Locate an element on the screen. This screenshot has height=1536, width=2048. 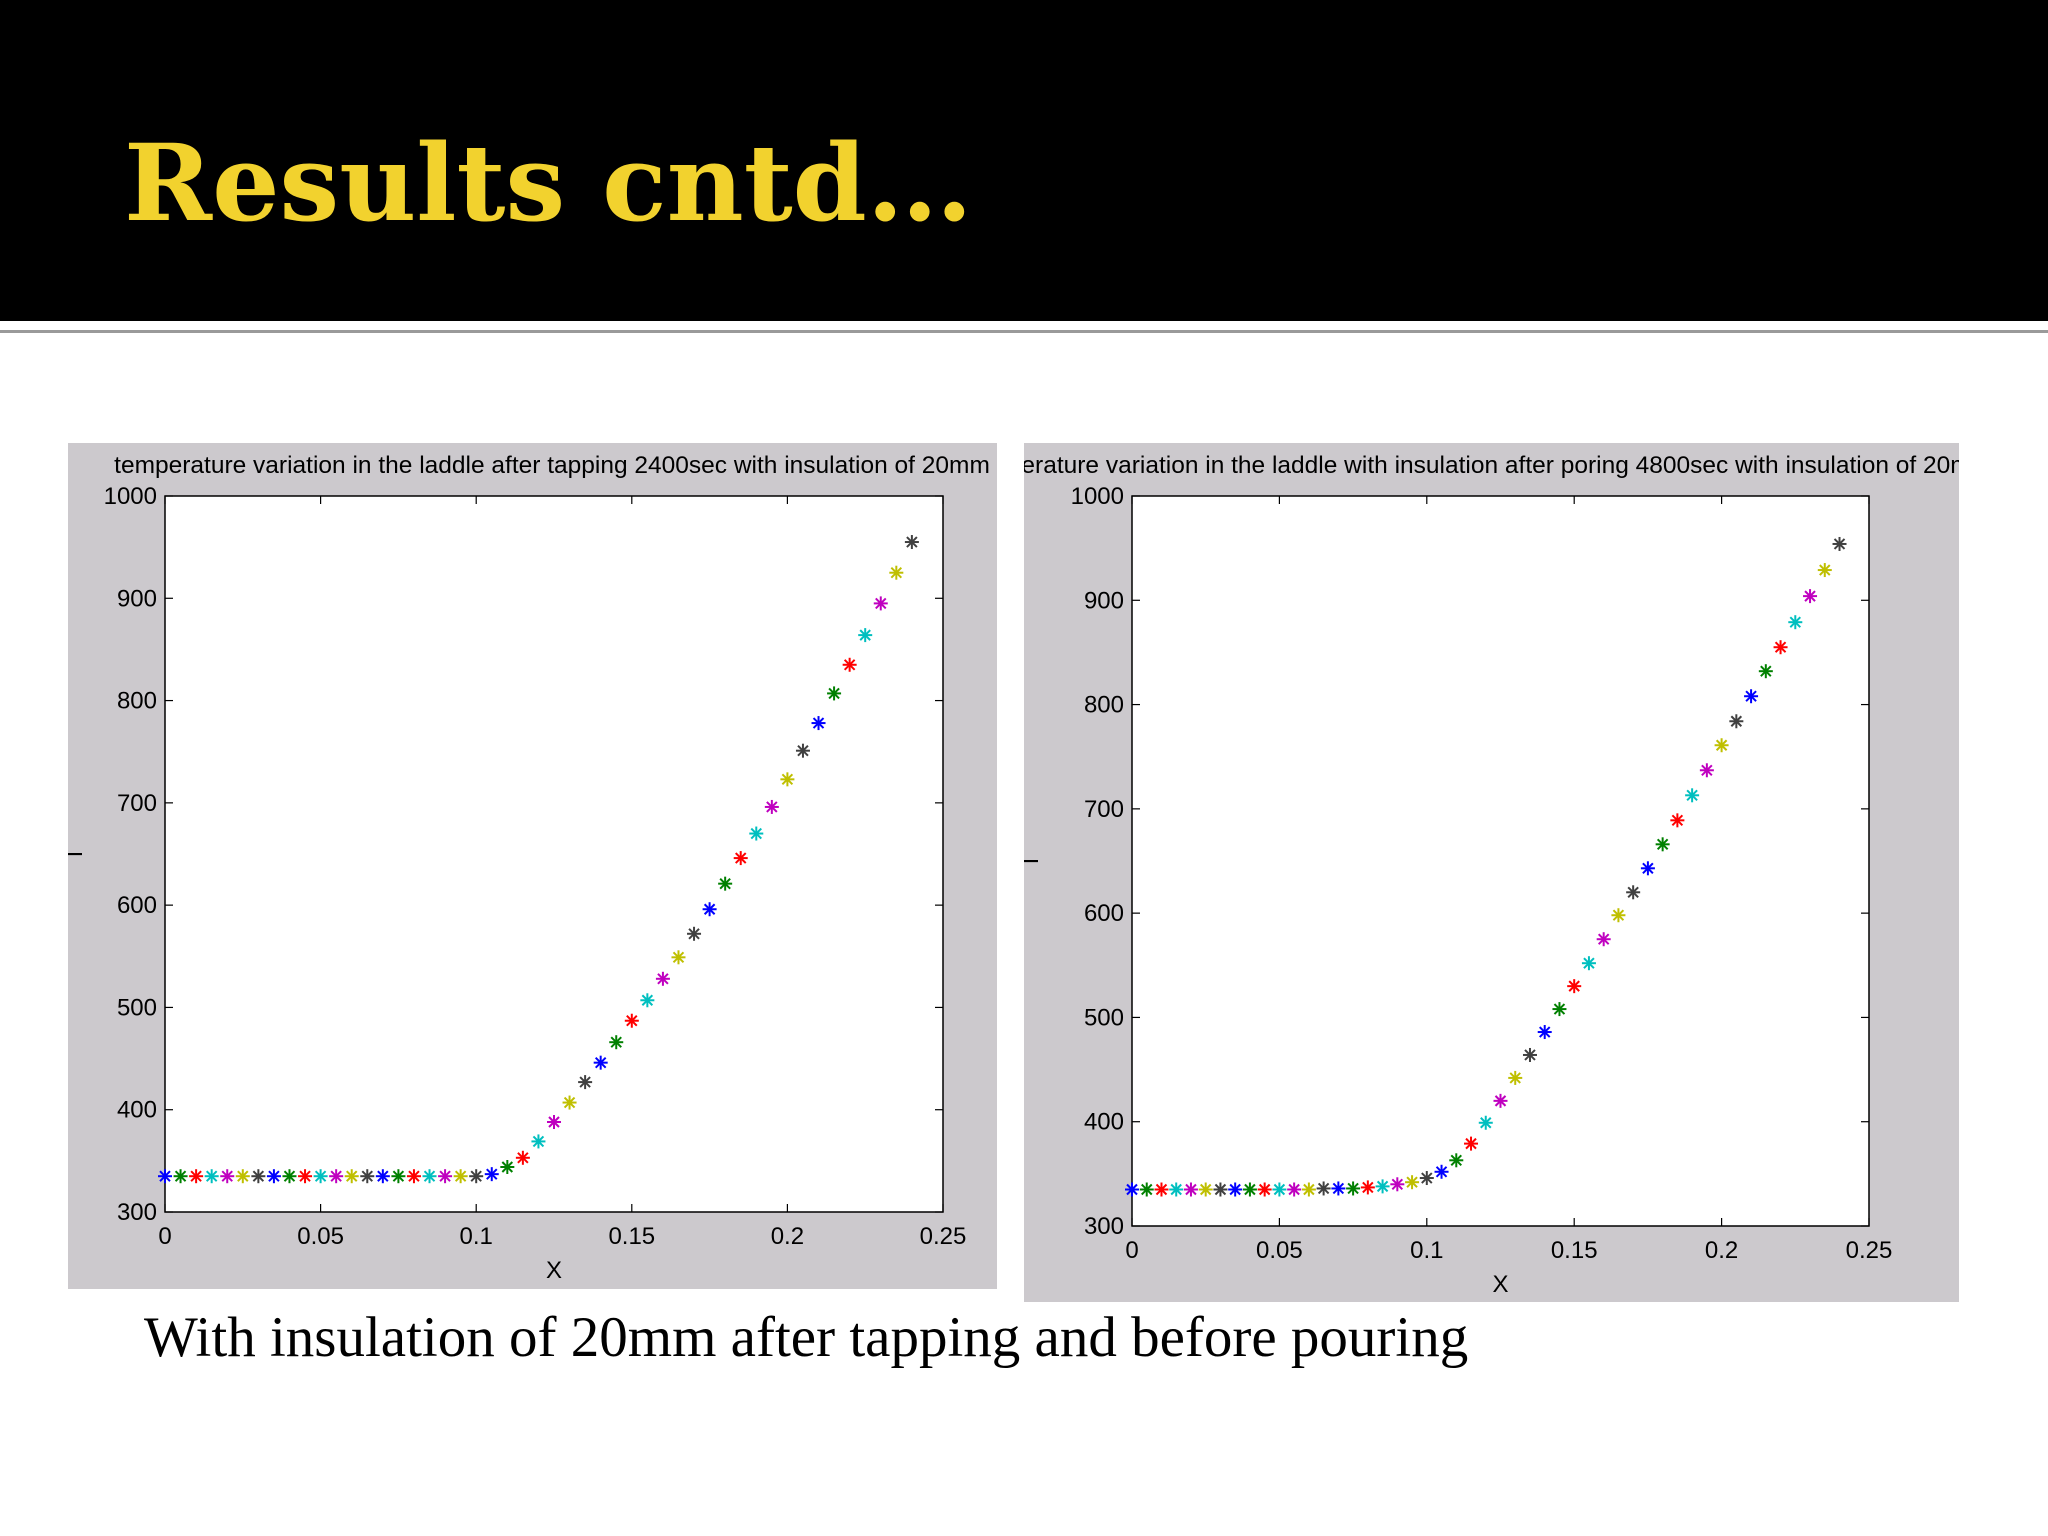
left-x-tick-label: 0.2 is located at coordinates (787, 1236).